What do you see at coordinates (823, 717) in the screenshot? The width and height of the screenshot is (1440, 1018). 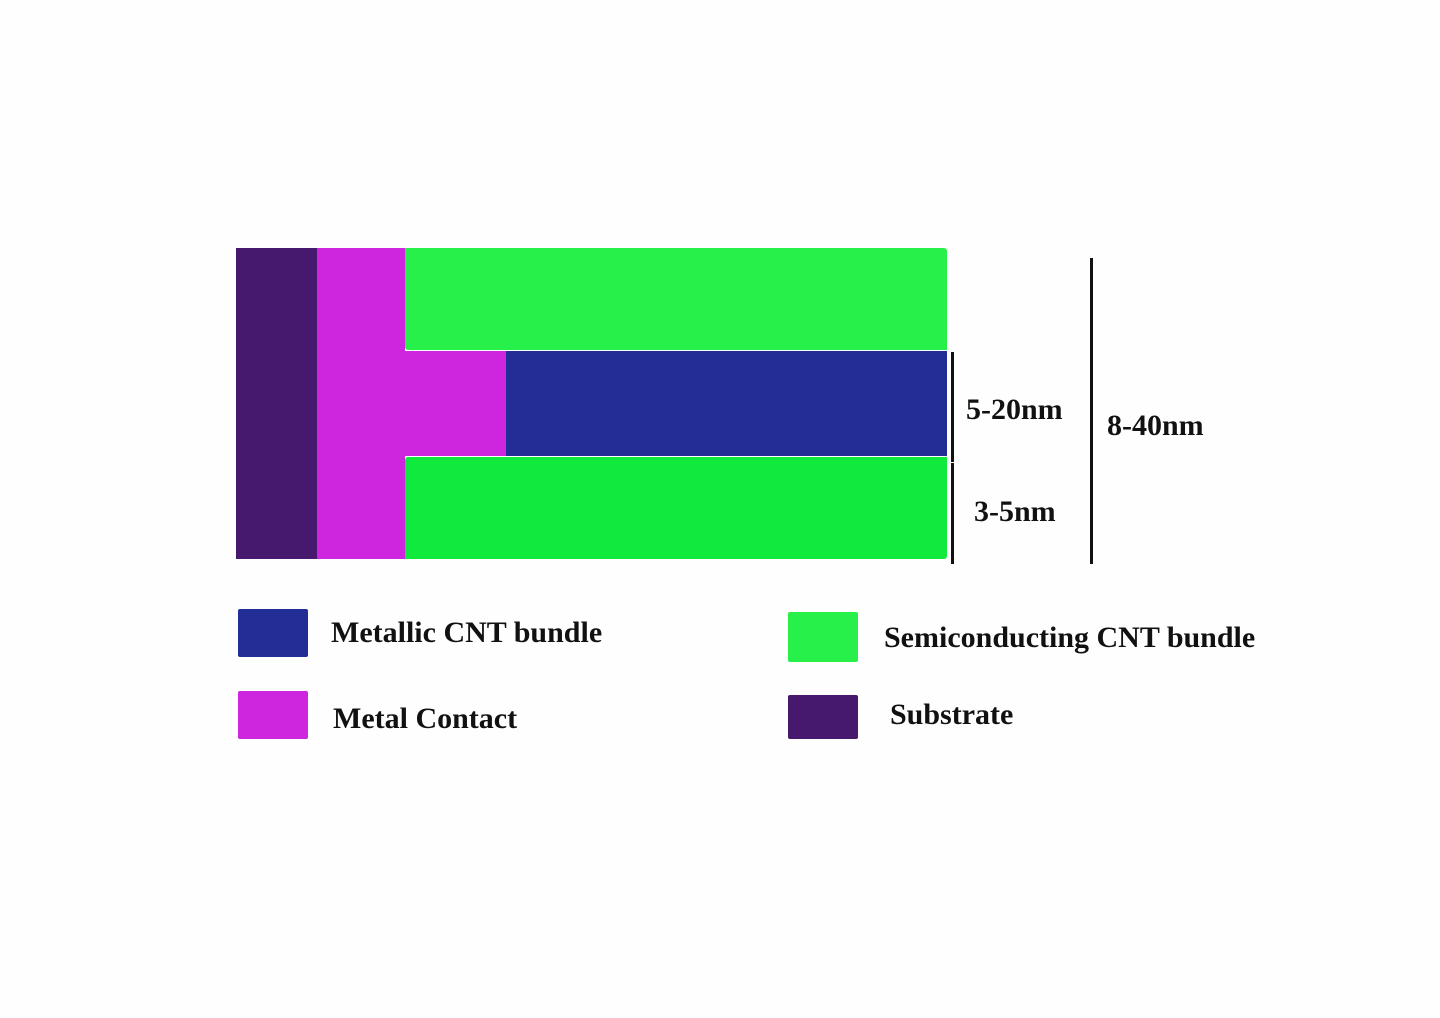 I see `legend-swatch-substrate` at bounding box center [823, 717].